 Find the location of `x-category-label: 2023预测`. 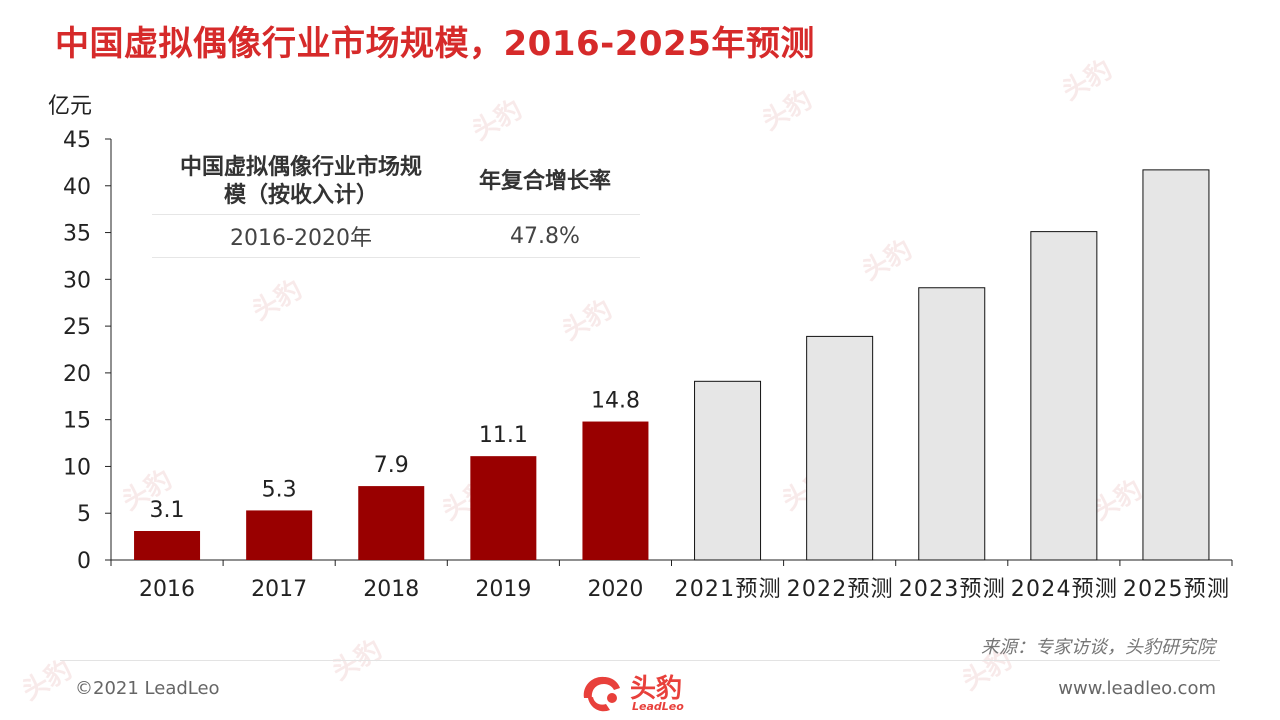

x-category-label: 2023预测 is located at coordinates (952, 589).